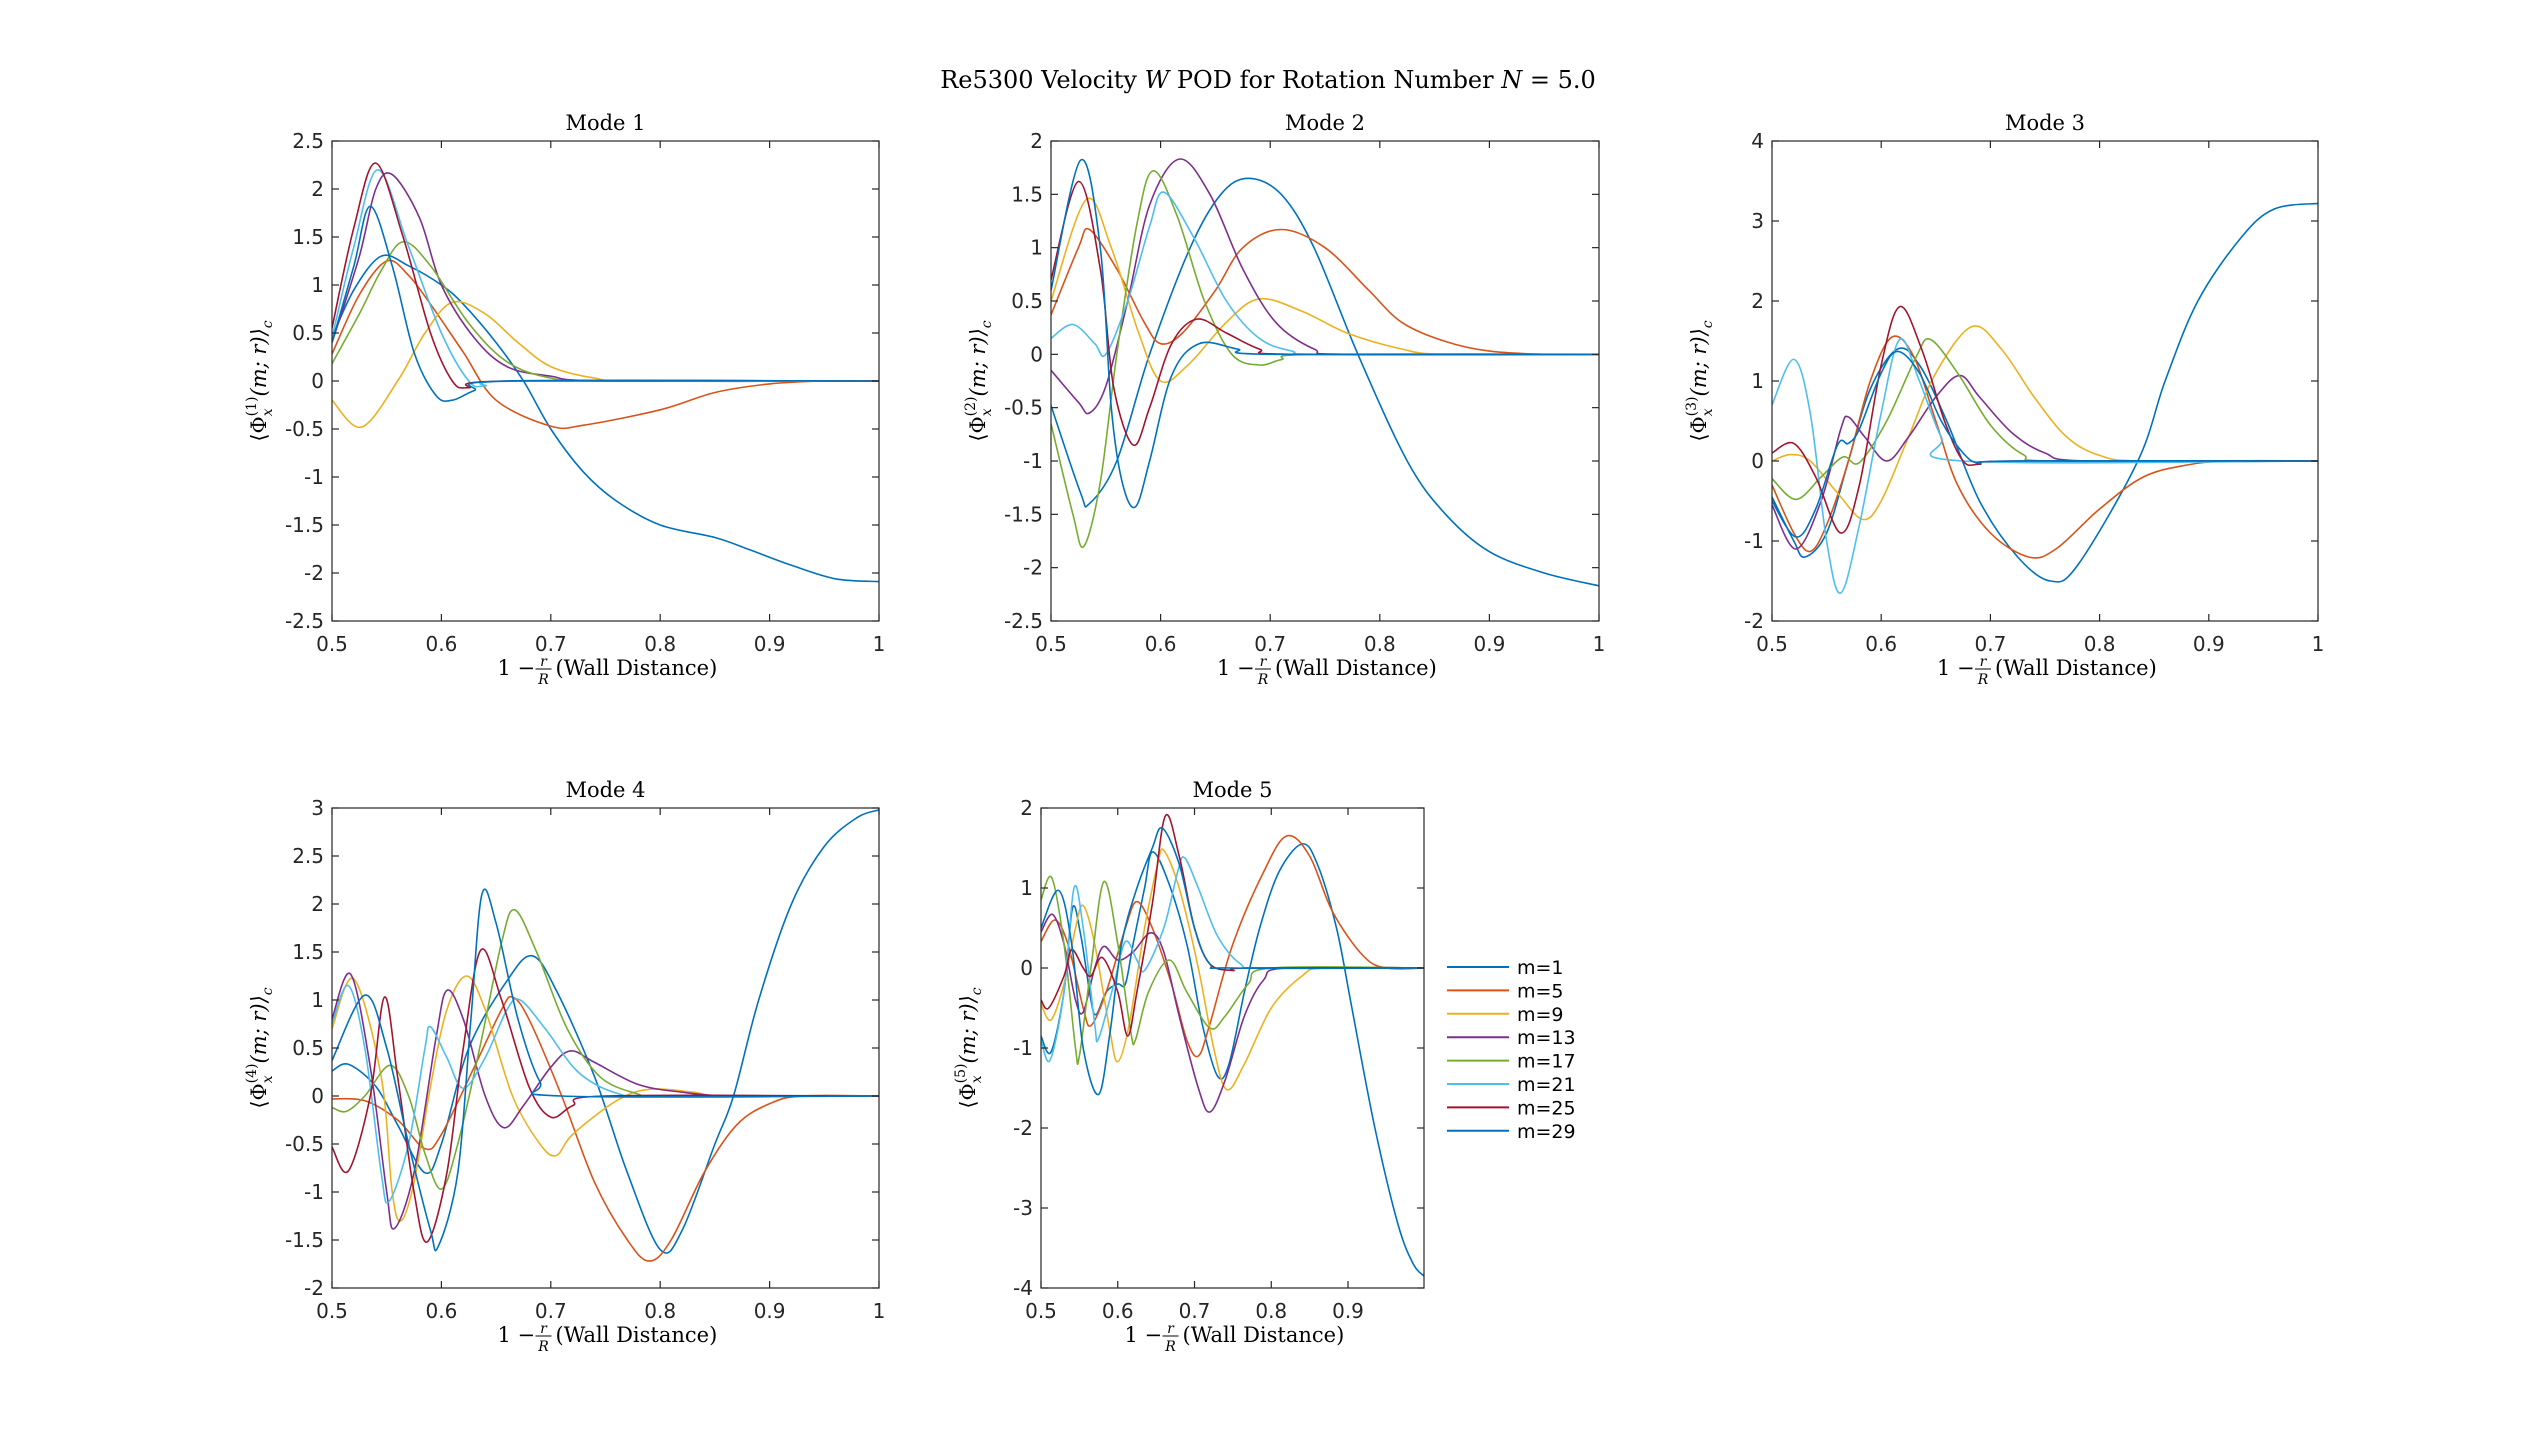 The width and height of the screenshot is (2537, 1430). Describe the element at coordinates (1546, 1038) in the screenshot. I see `legend-label: m=13` at that location.